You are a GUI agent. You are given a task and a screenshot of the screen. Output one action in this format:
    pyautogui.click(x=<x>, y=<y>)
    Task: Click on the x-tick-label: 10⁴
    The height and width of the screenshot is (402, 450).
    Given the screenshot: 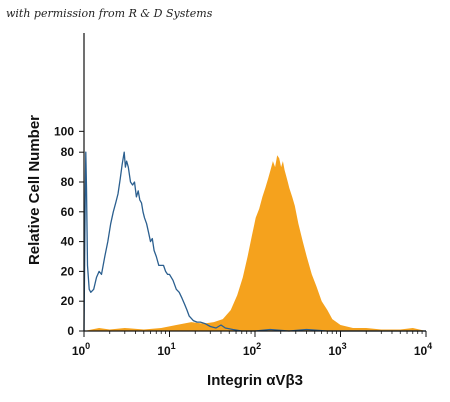 What is the action you would take?
    pyautogui.click(x=423, y=349)
    